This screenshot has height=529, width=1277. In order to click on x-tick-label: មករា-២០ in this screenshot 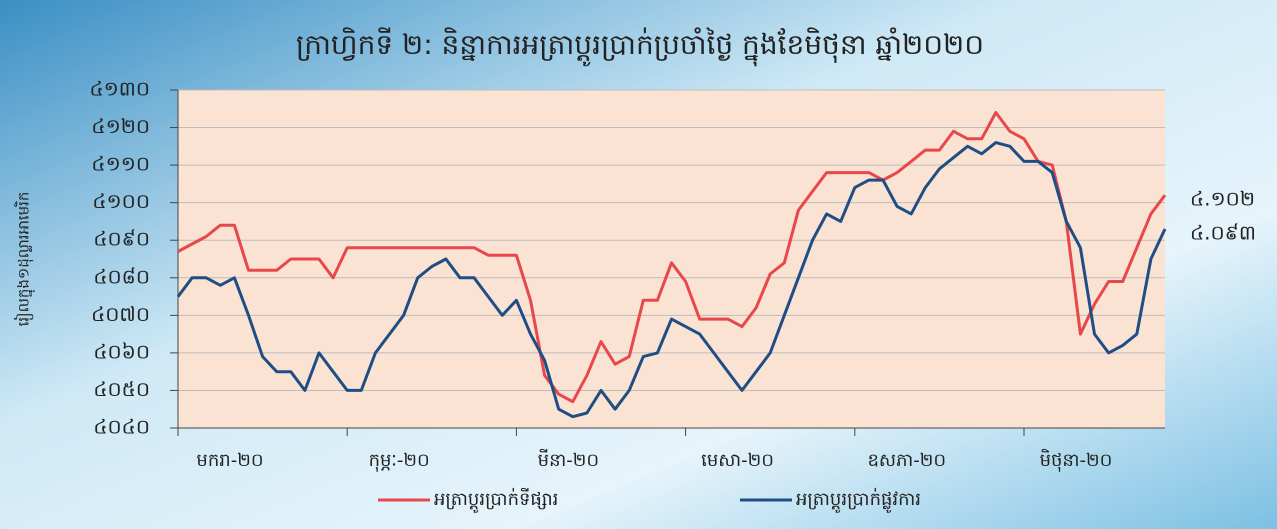, I will do `click(229, 460)`.